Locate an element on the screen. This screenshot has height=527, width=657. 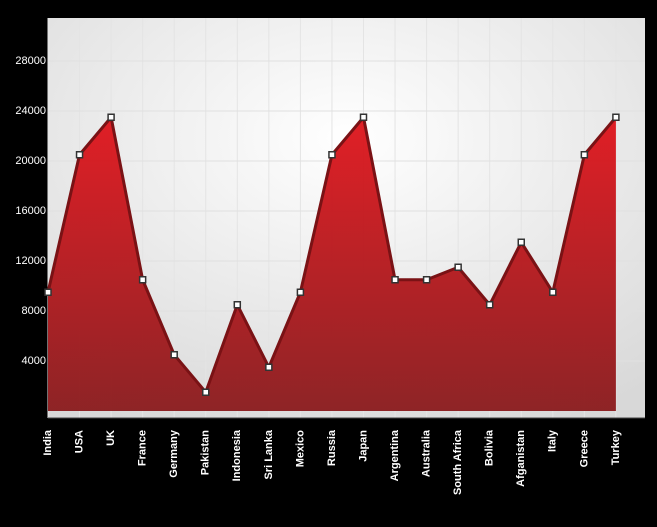
x-tick-label: Pakistan is located at coordinates (206, 453).